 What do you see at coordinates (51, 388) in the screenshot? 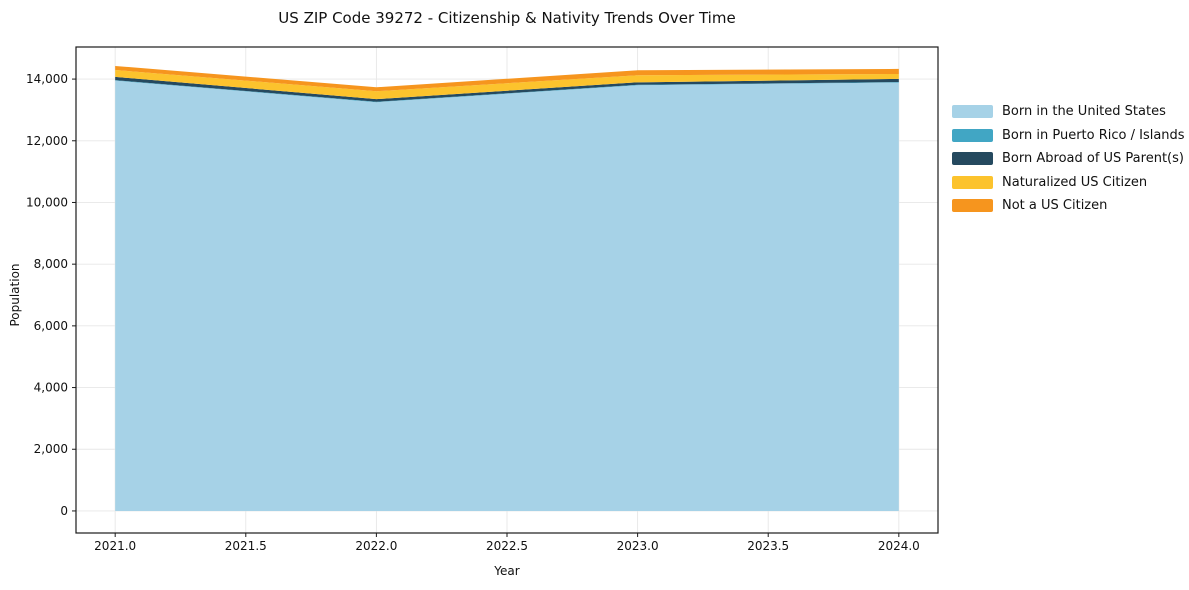
I see `y-tick-label: 4,000` at bounding box center [51, 388].